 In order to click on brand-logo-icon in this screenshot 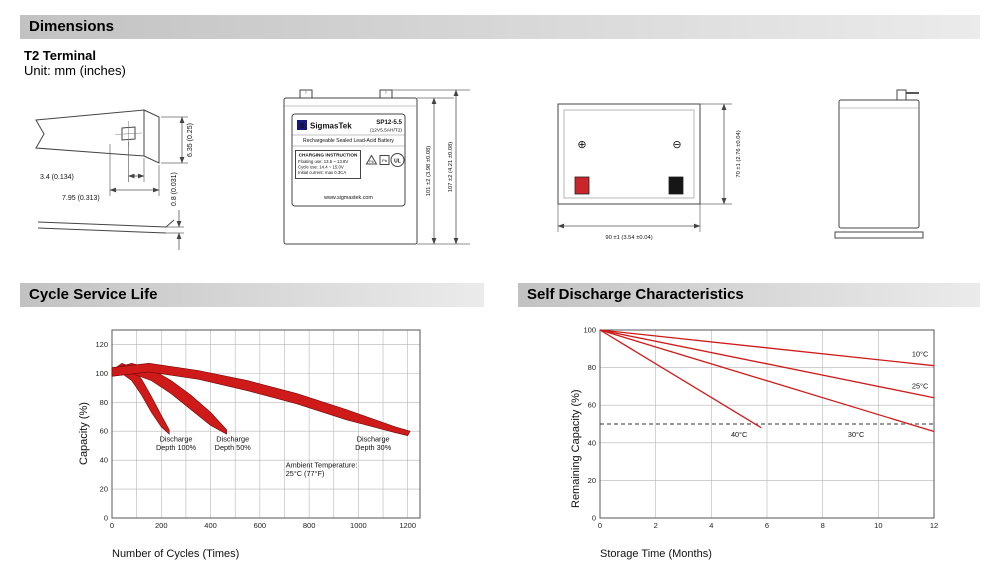, I will do `click(302, 125)`.